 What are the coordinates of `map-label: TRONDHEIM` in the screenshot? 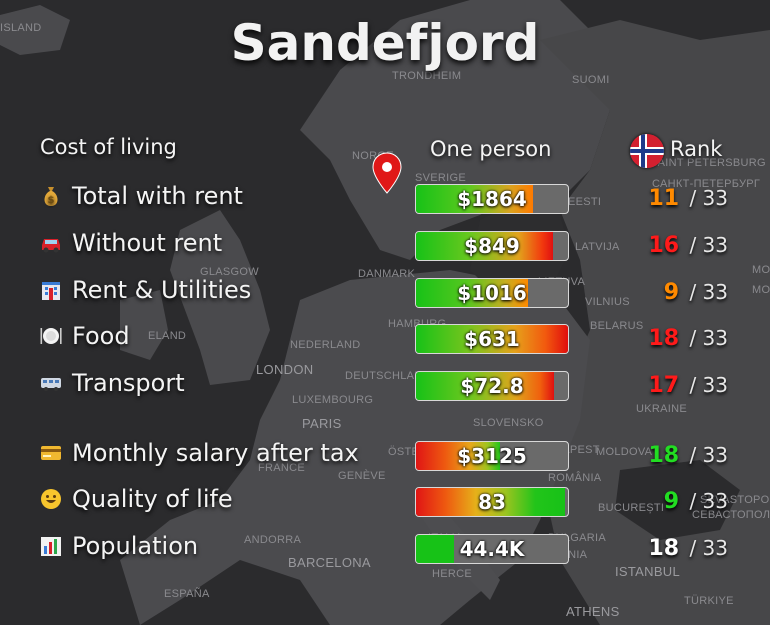 It's located at (427, 76).